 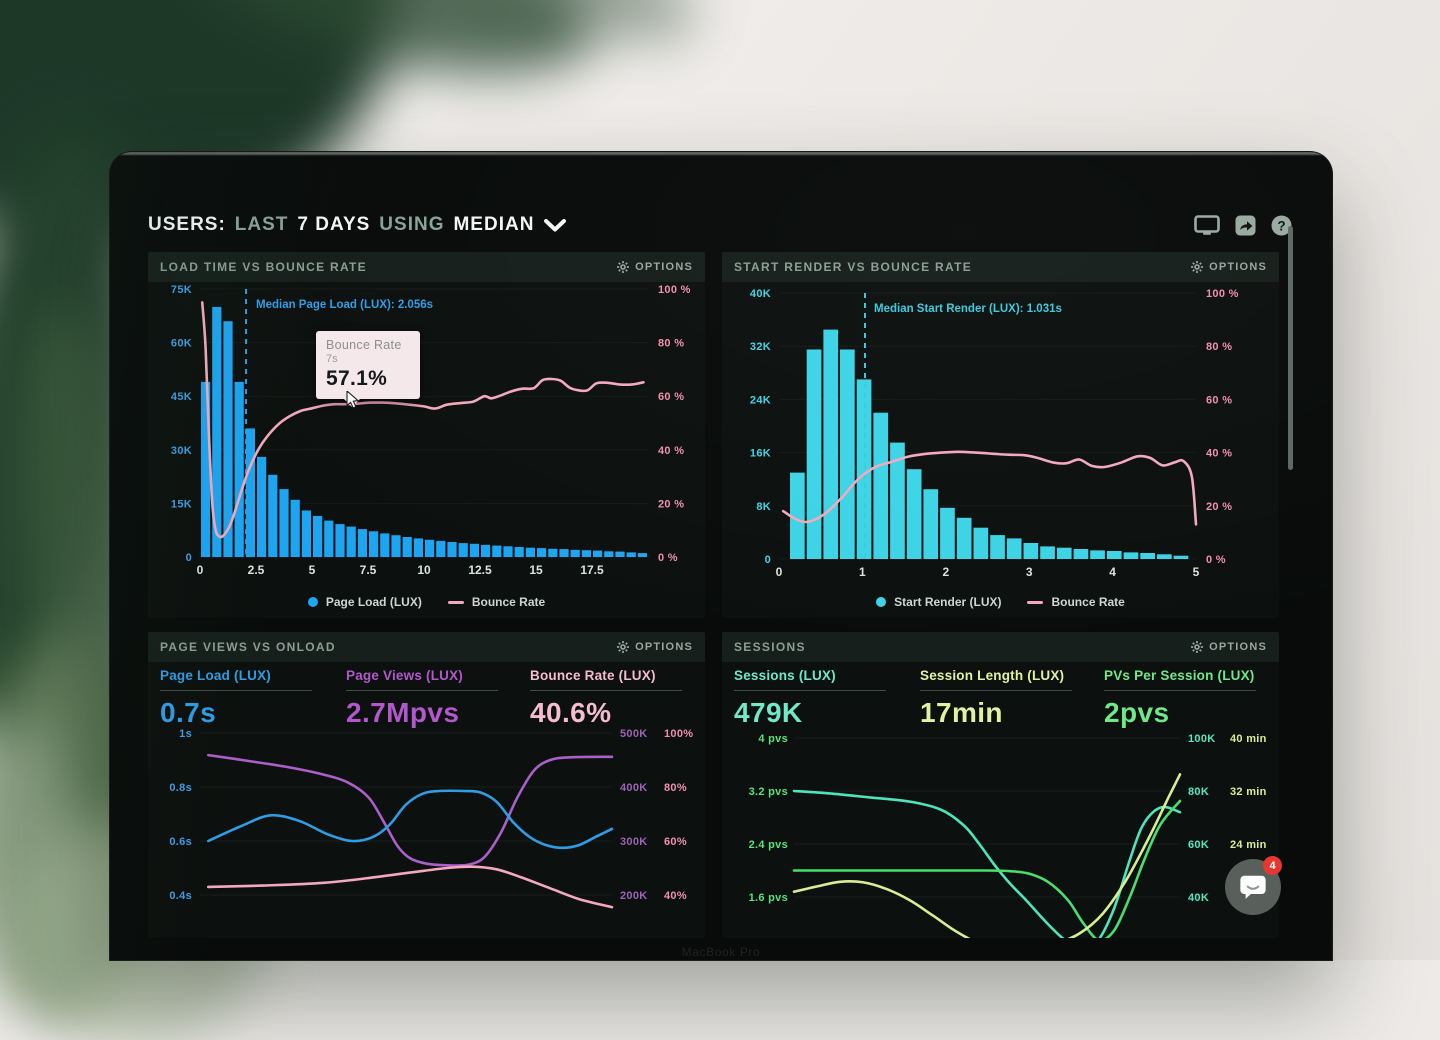 What do you see at coordinates (410, 887) in the screenshot?
I see `line-series` at bounding box center [410, 887].